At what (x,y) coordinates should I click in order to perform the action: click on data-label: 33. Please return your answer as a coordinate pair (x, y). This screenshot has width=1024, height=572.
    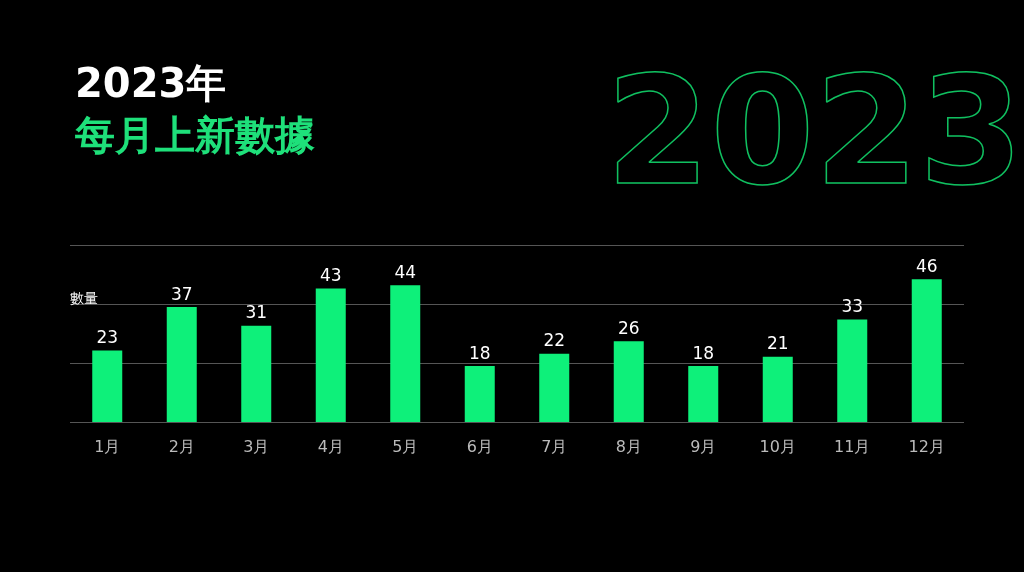
    Looking at the image, I should click on (852, 306).